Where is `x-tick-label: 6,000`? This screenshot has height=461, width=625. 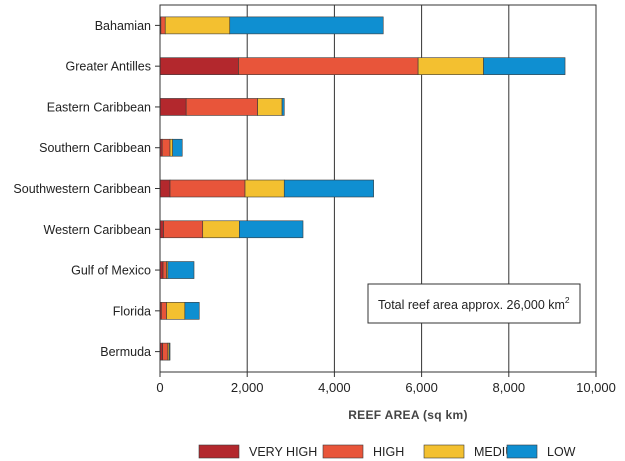 x-tick-label: 6,000 is located at coordinates (421, 387).